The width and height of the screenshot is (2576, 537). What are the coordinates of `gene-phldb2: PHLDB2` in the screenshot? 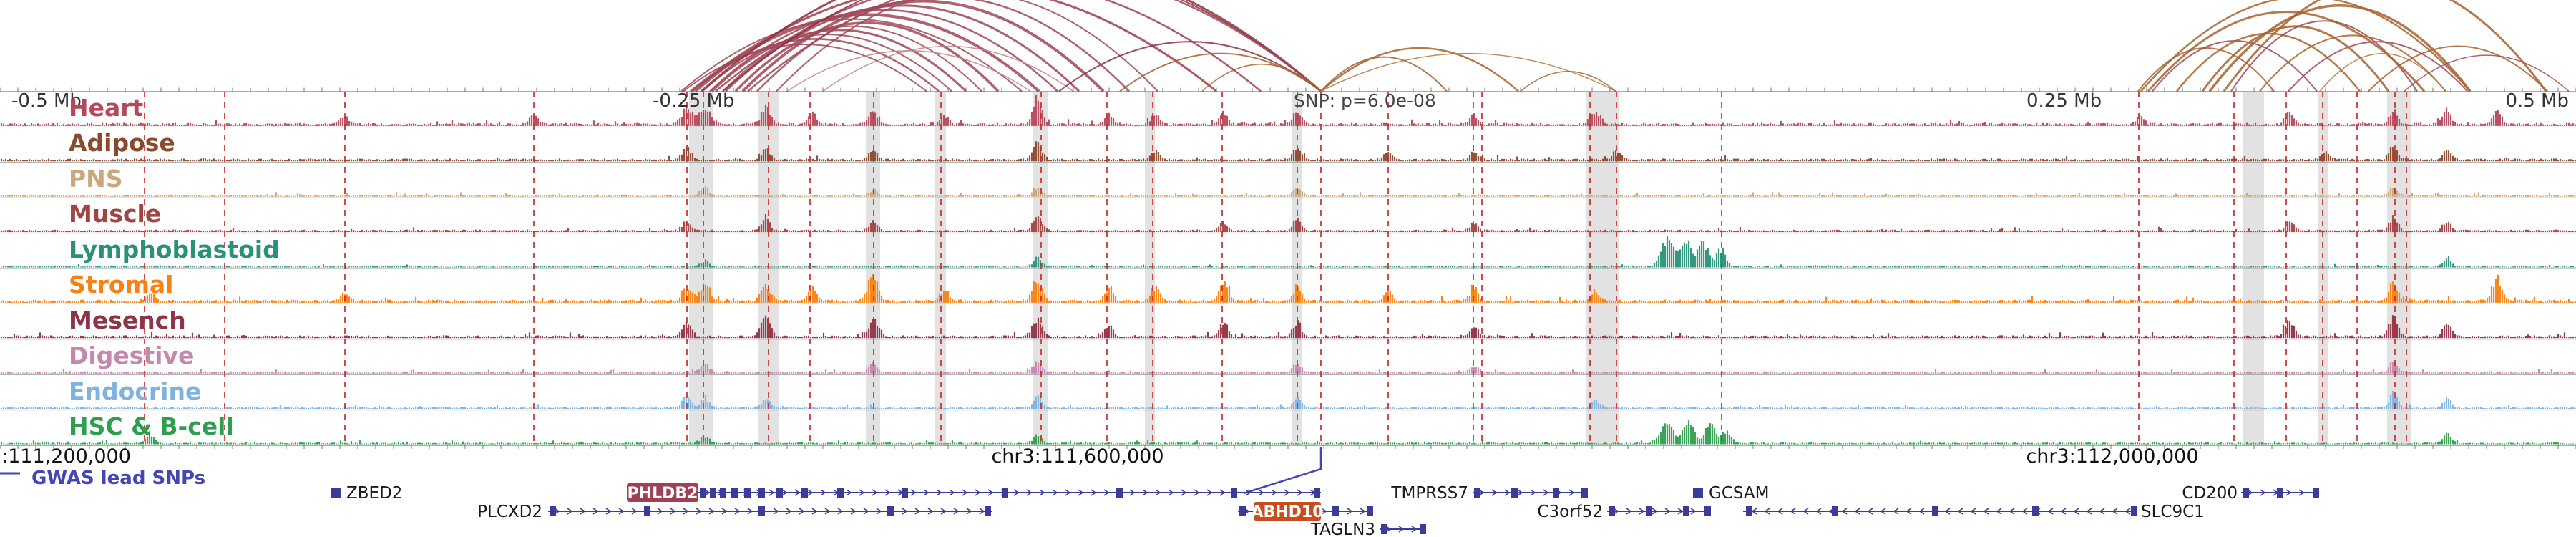 It's located at (974, 493).